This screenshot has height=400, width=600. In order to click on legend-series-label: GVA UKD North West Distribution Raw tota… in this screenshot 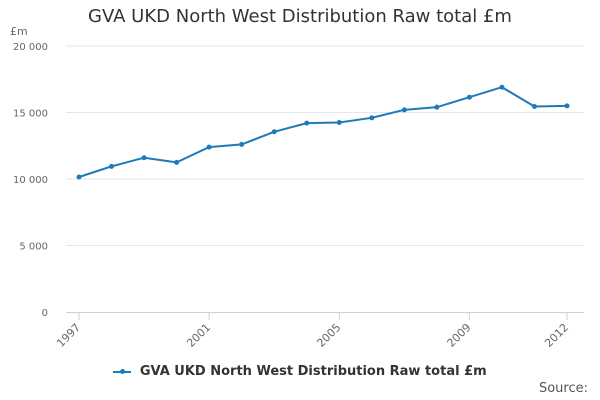, I will do `click(313, 371)`.